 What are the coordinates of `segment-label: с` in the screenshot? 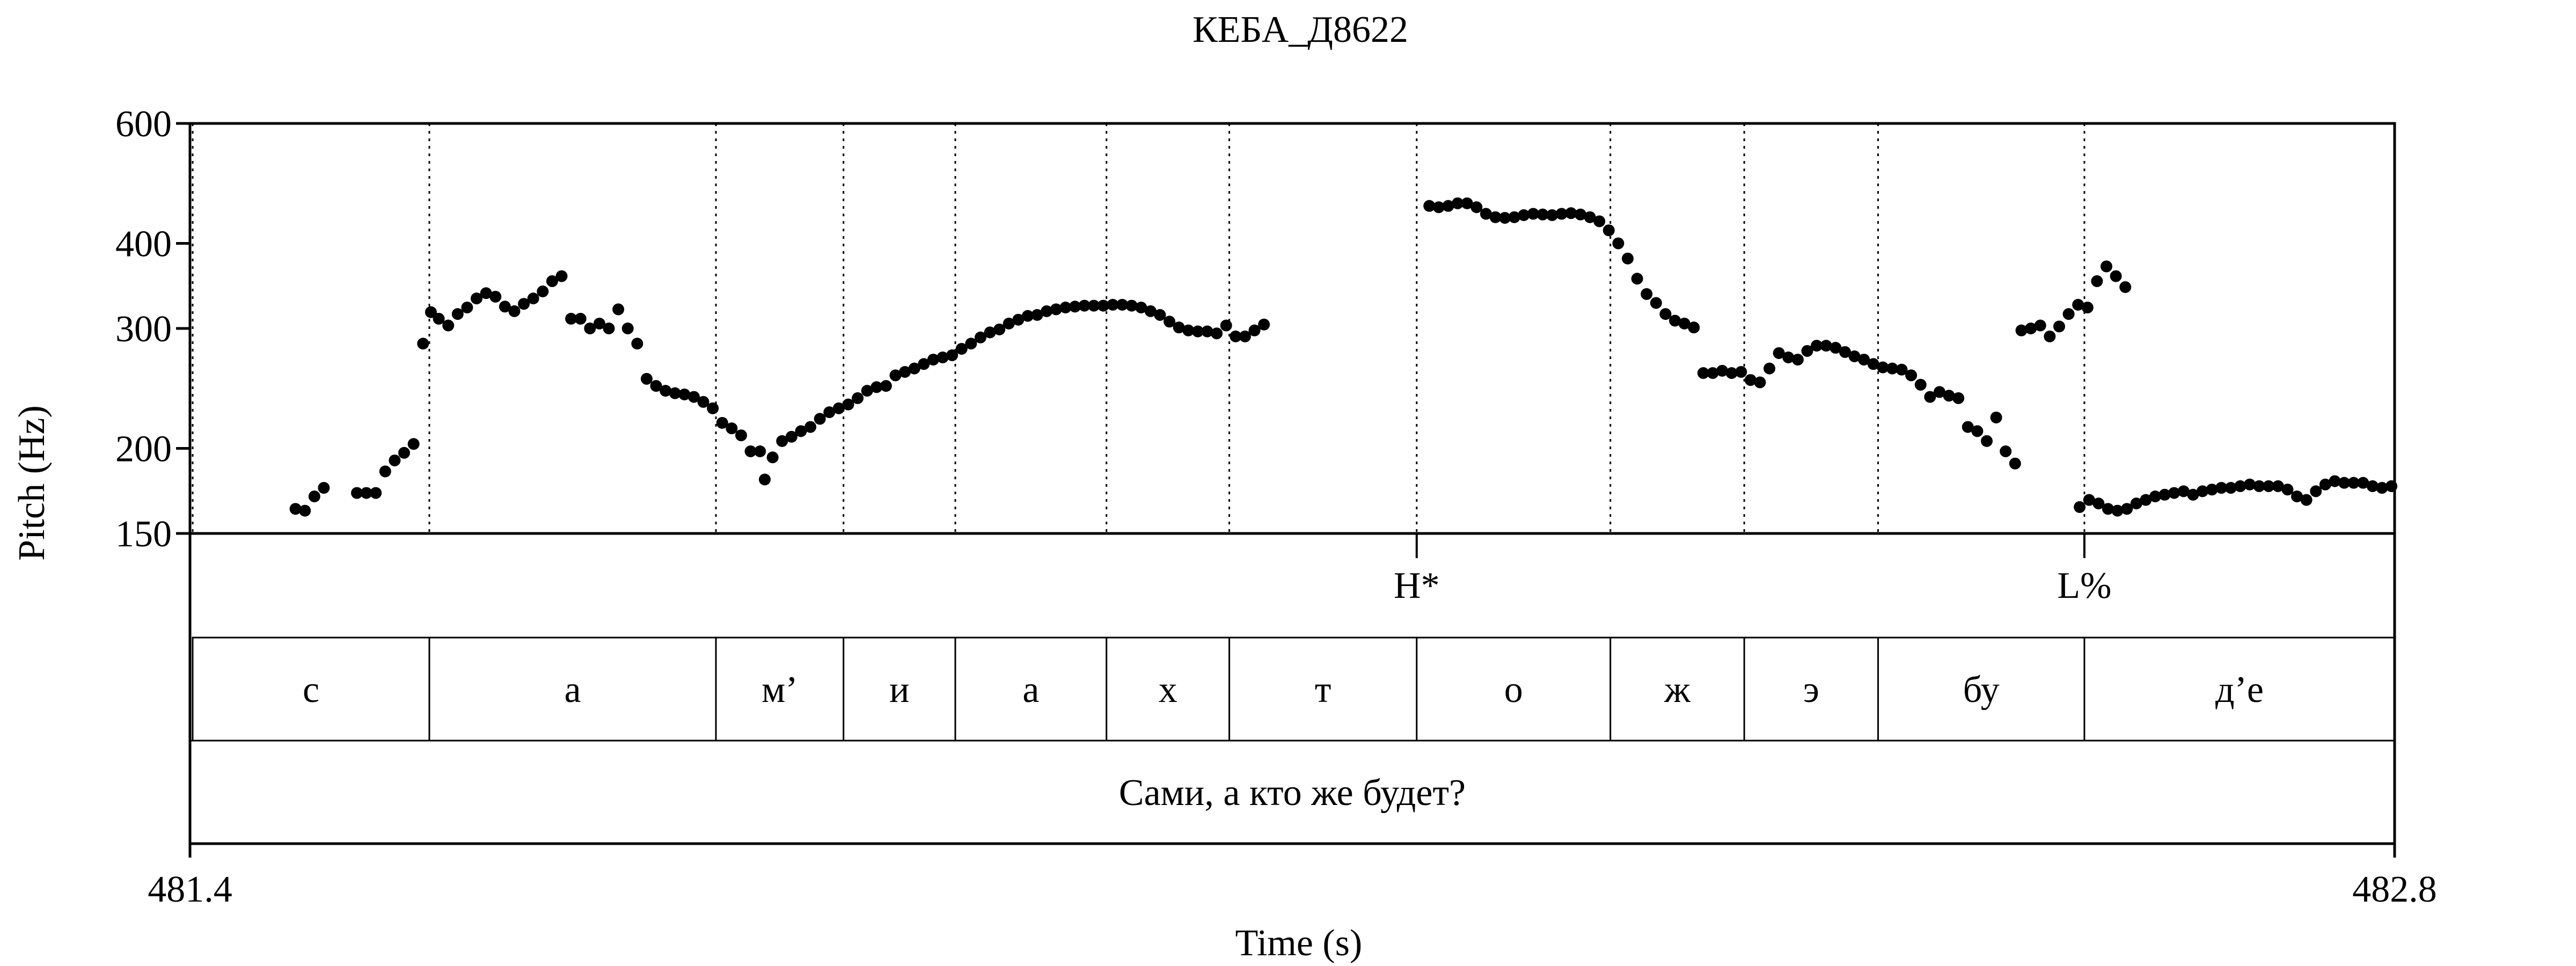 It's located at (311, 690).